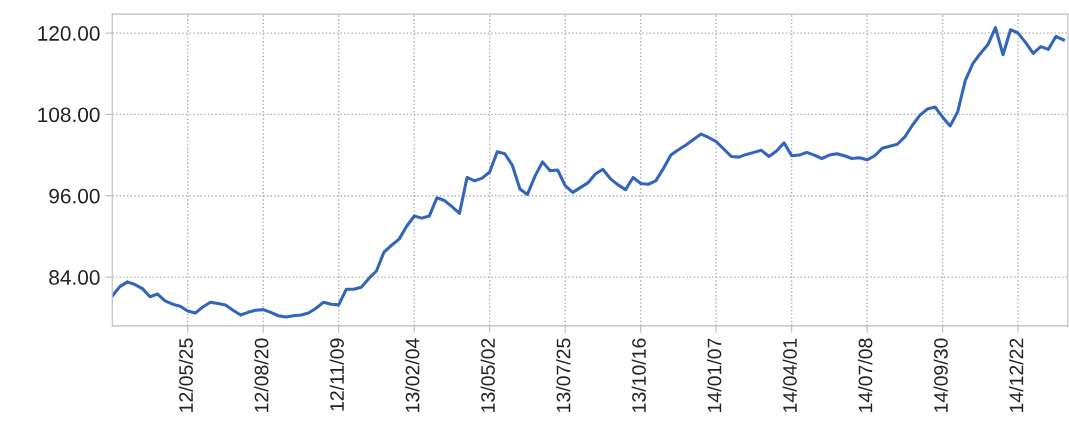  Describe the element at coordinates (1016, 375) in the screenshot. I see `x-tick-label: 14/12/22` at that location.